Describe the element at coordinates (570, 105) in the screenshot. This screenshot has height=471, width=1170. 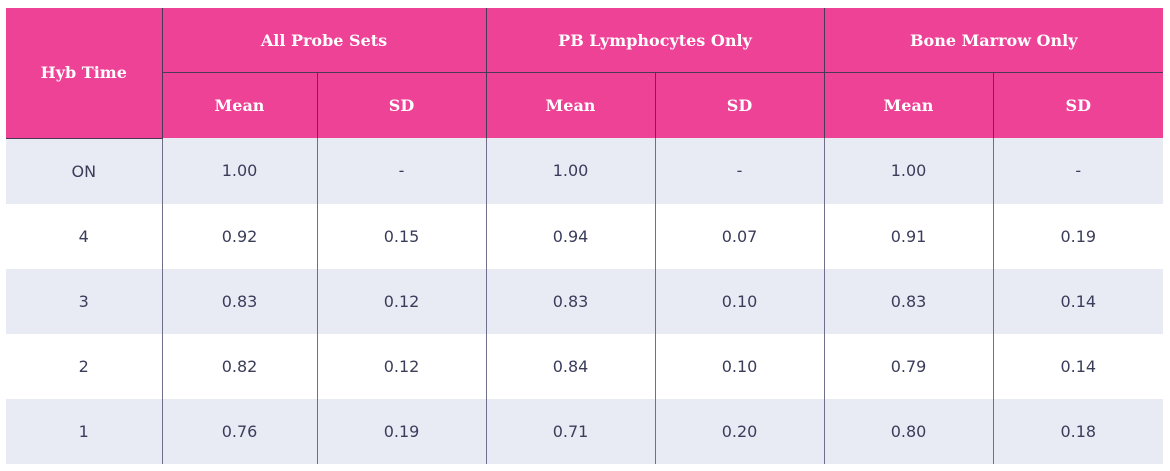
I see `pb-lymphocytes-mean-header: Mean` at that location.